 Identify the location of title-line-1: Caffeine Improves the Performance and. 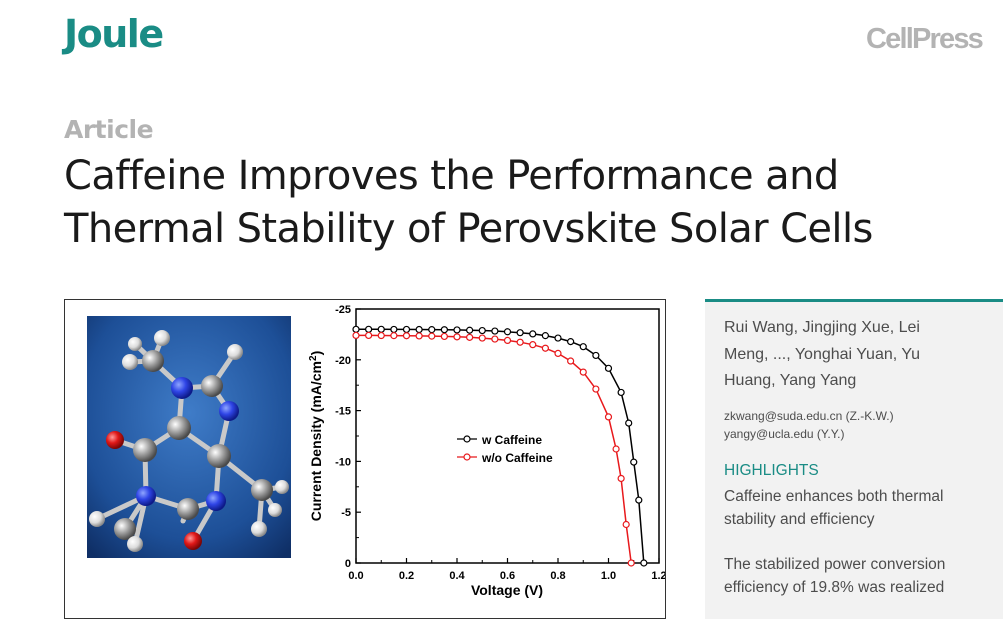
(451, 176).